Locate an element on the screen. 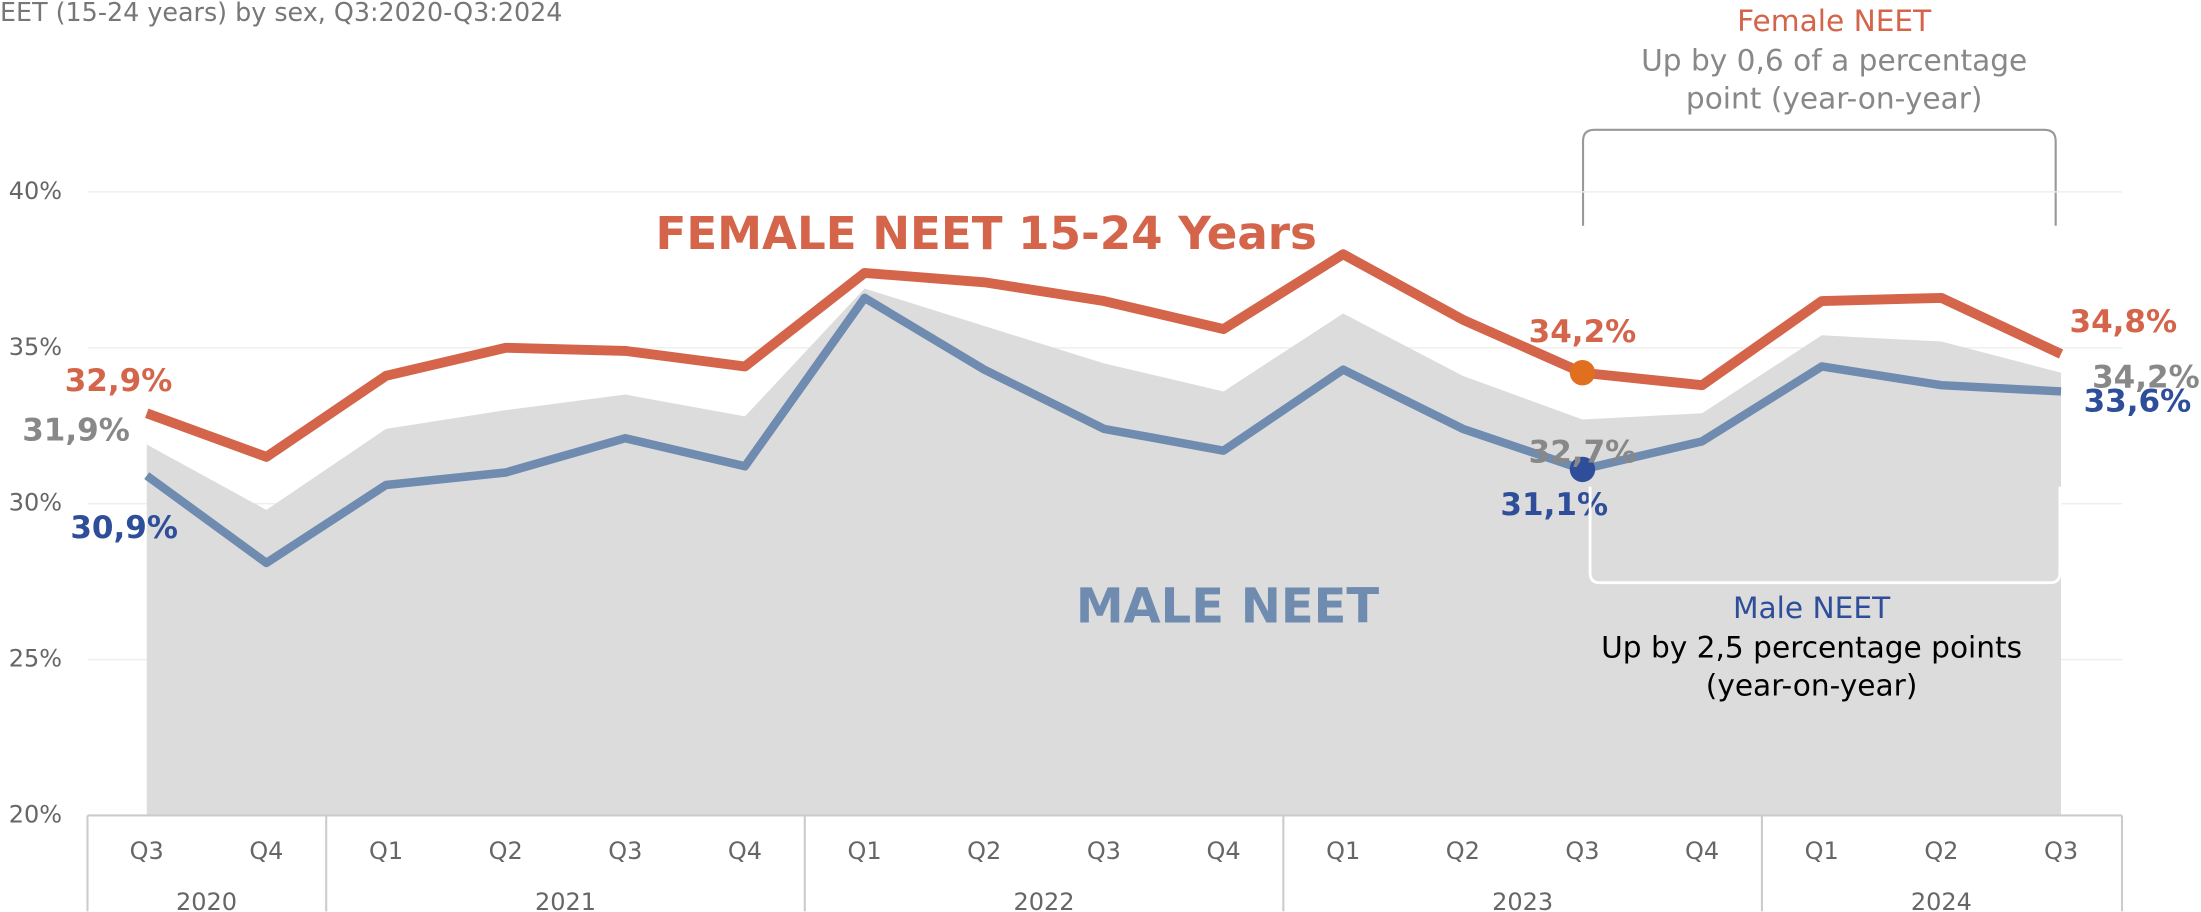 The width and height of the screenshot is (2201, 912). data-label: 31,9% is located at coordinates (76, 431).